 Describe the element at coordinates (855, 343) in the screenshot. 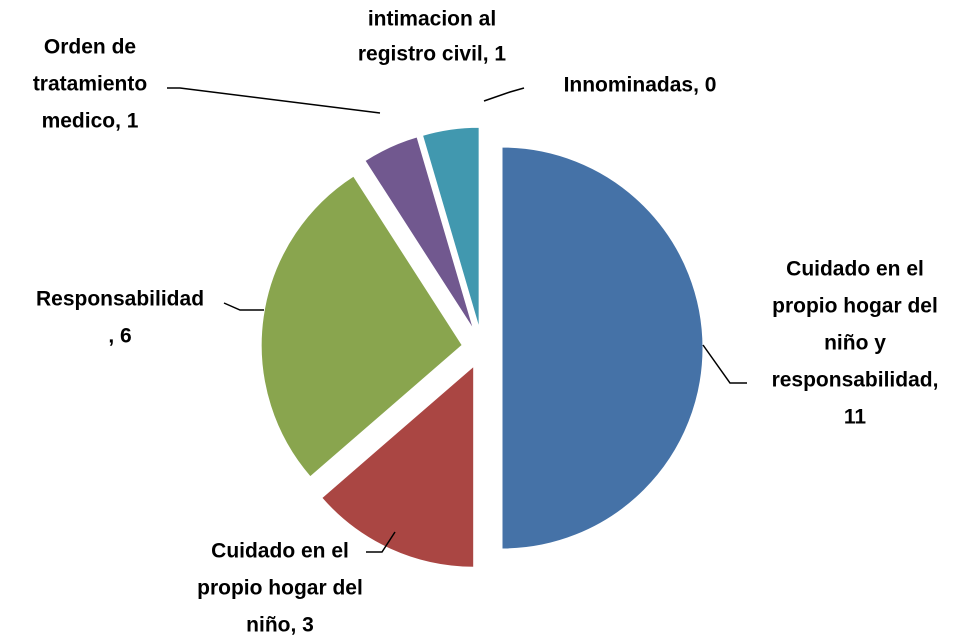

I see `data-label: niño y` at that location.